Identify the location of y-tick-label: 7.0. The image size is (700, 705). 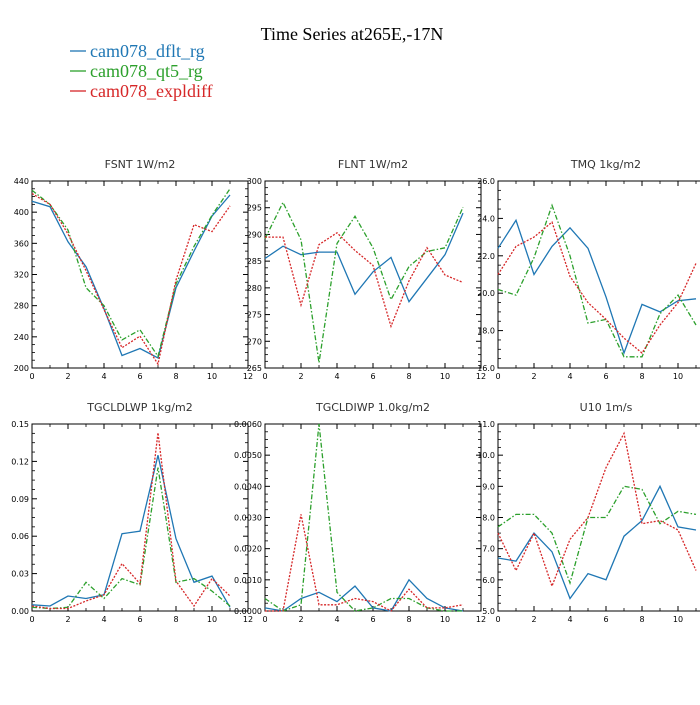
(488, 549).